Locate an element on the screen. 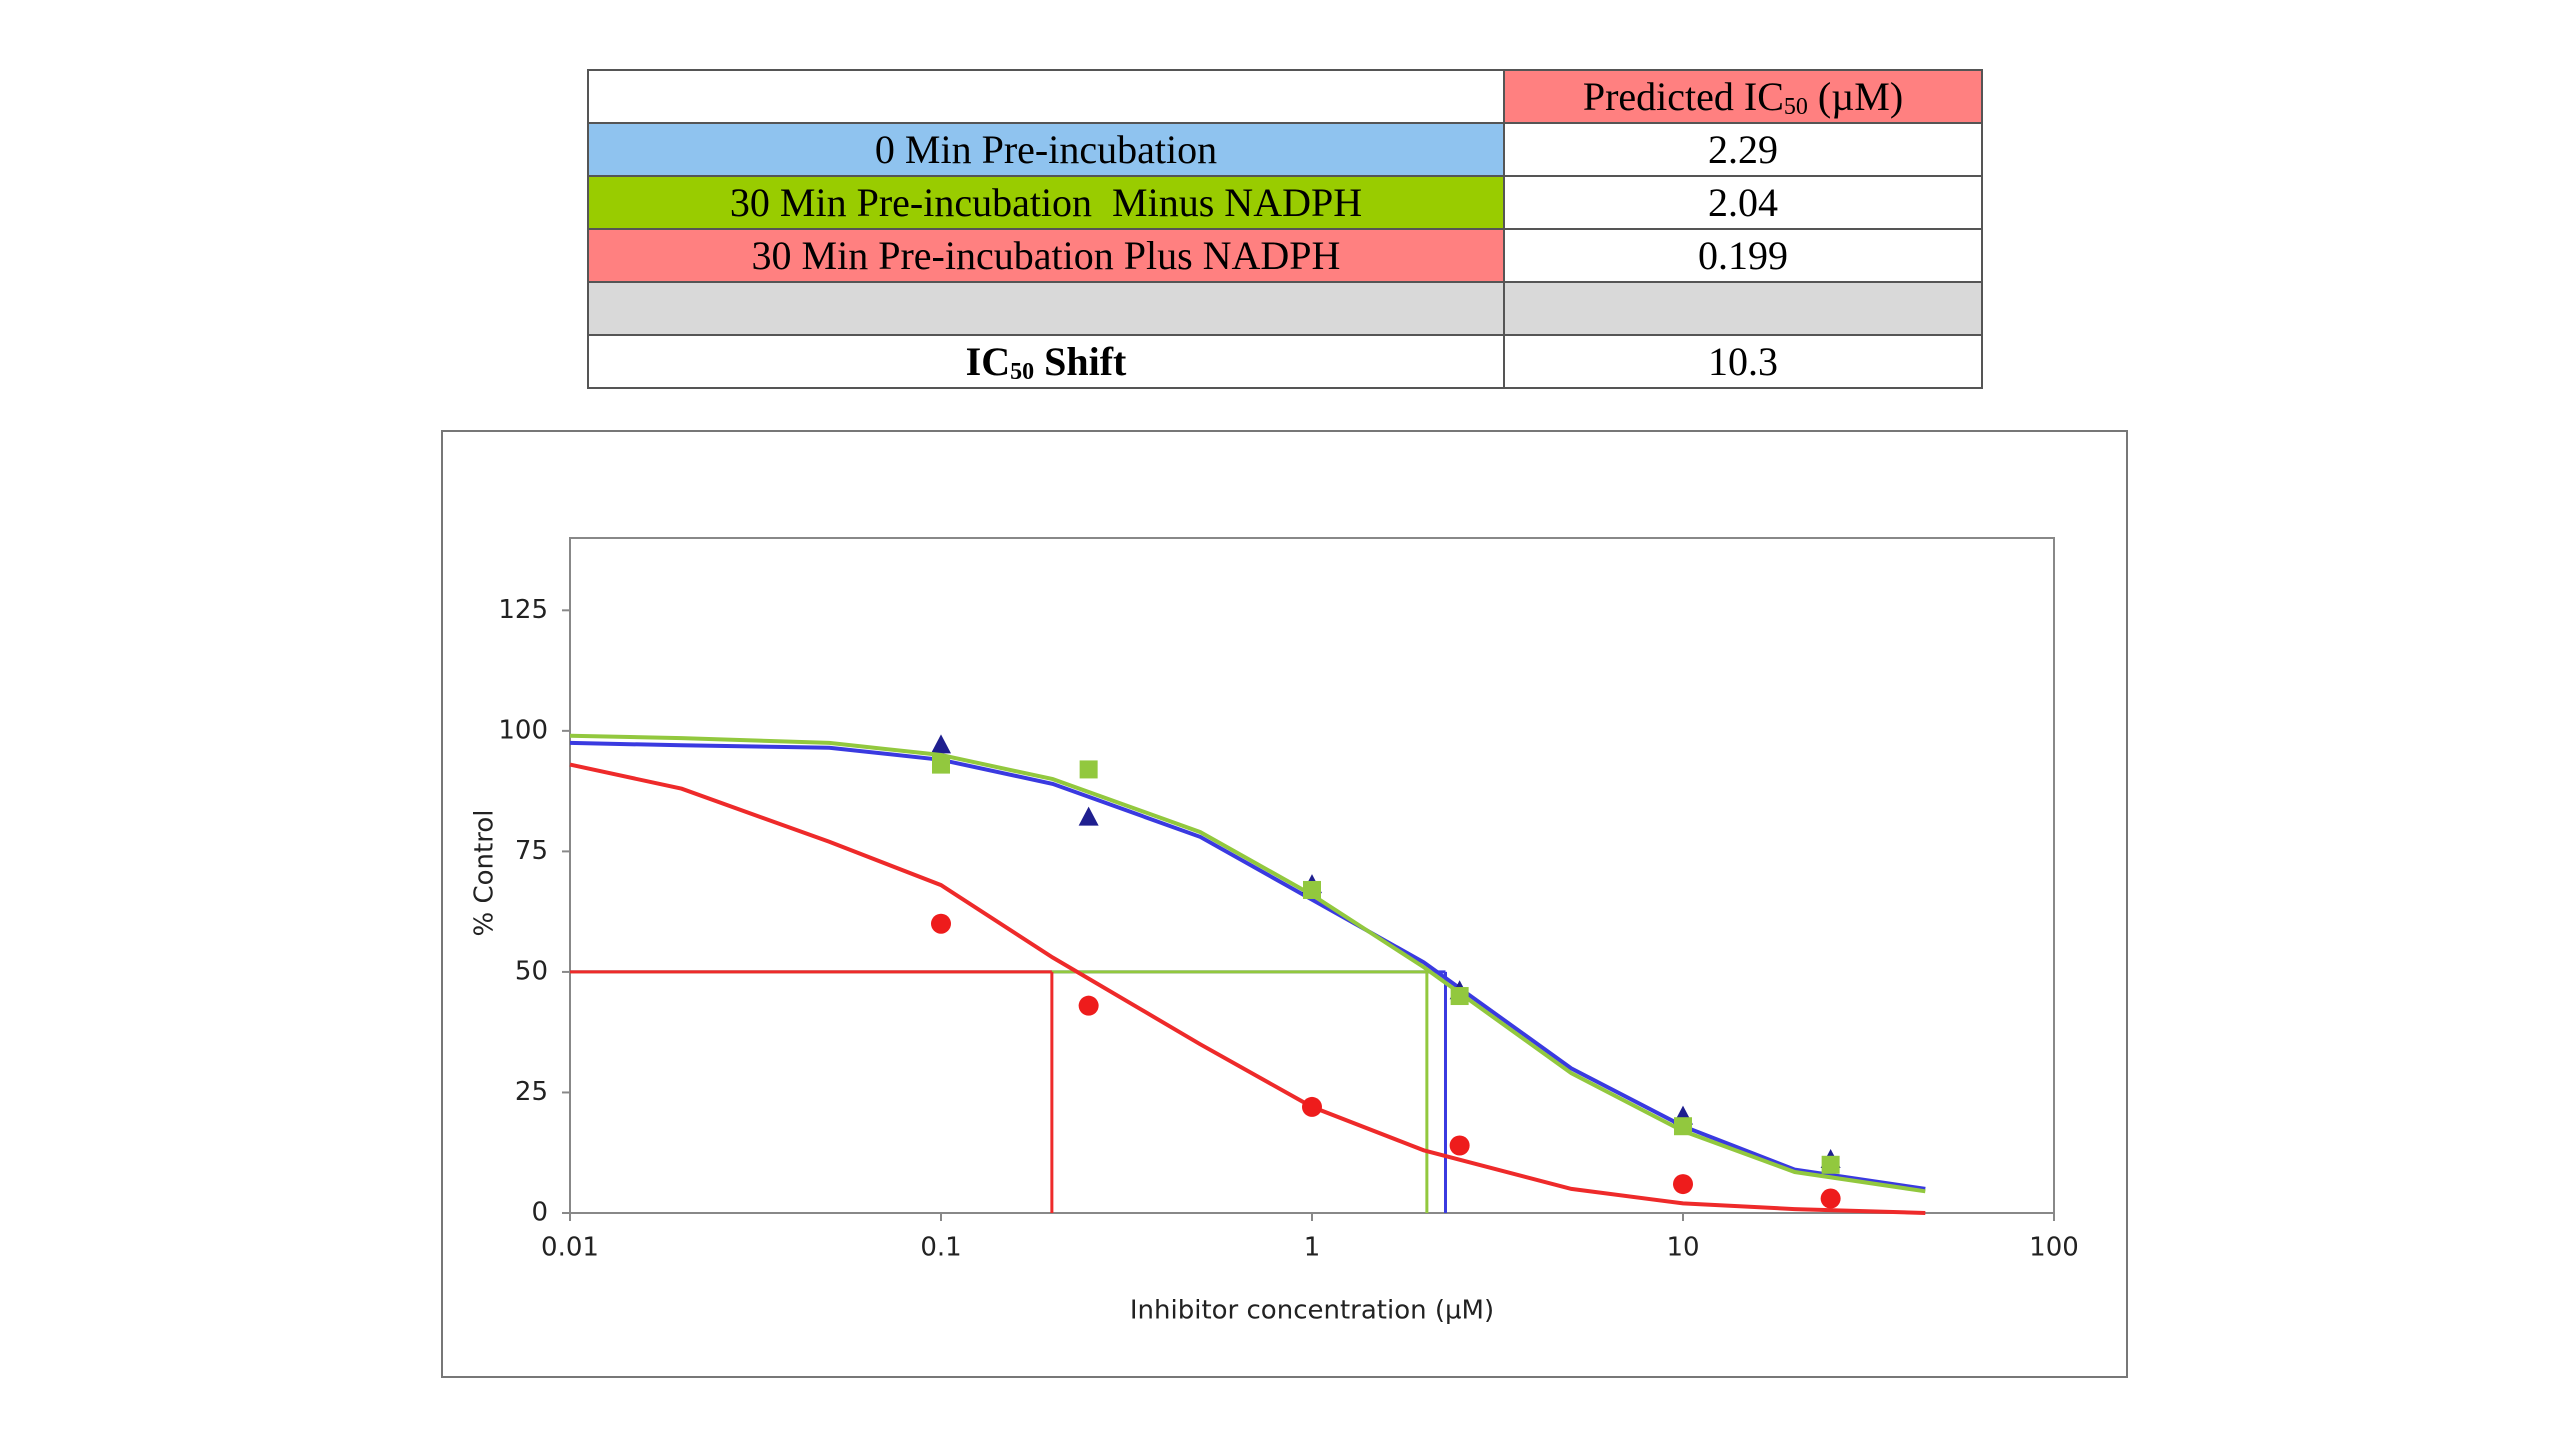 This screenshot has width=2560, height=1440. y-tick-label: 0 is located at coordinates (539, 1213).